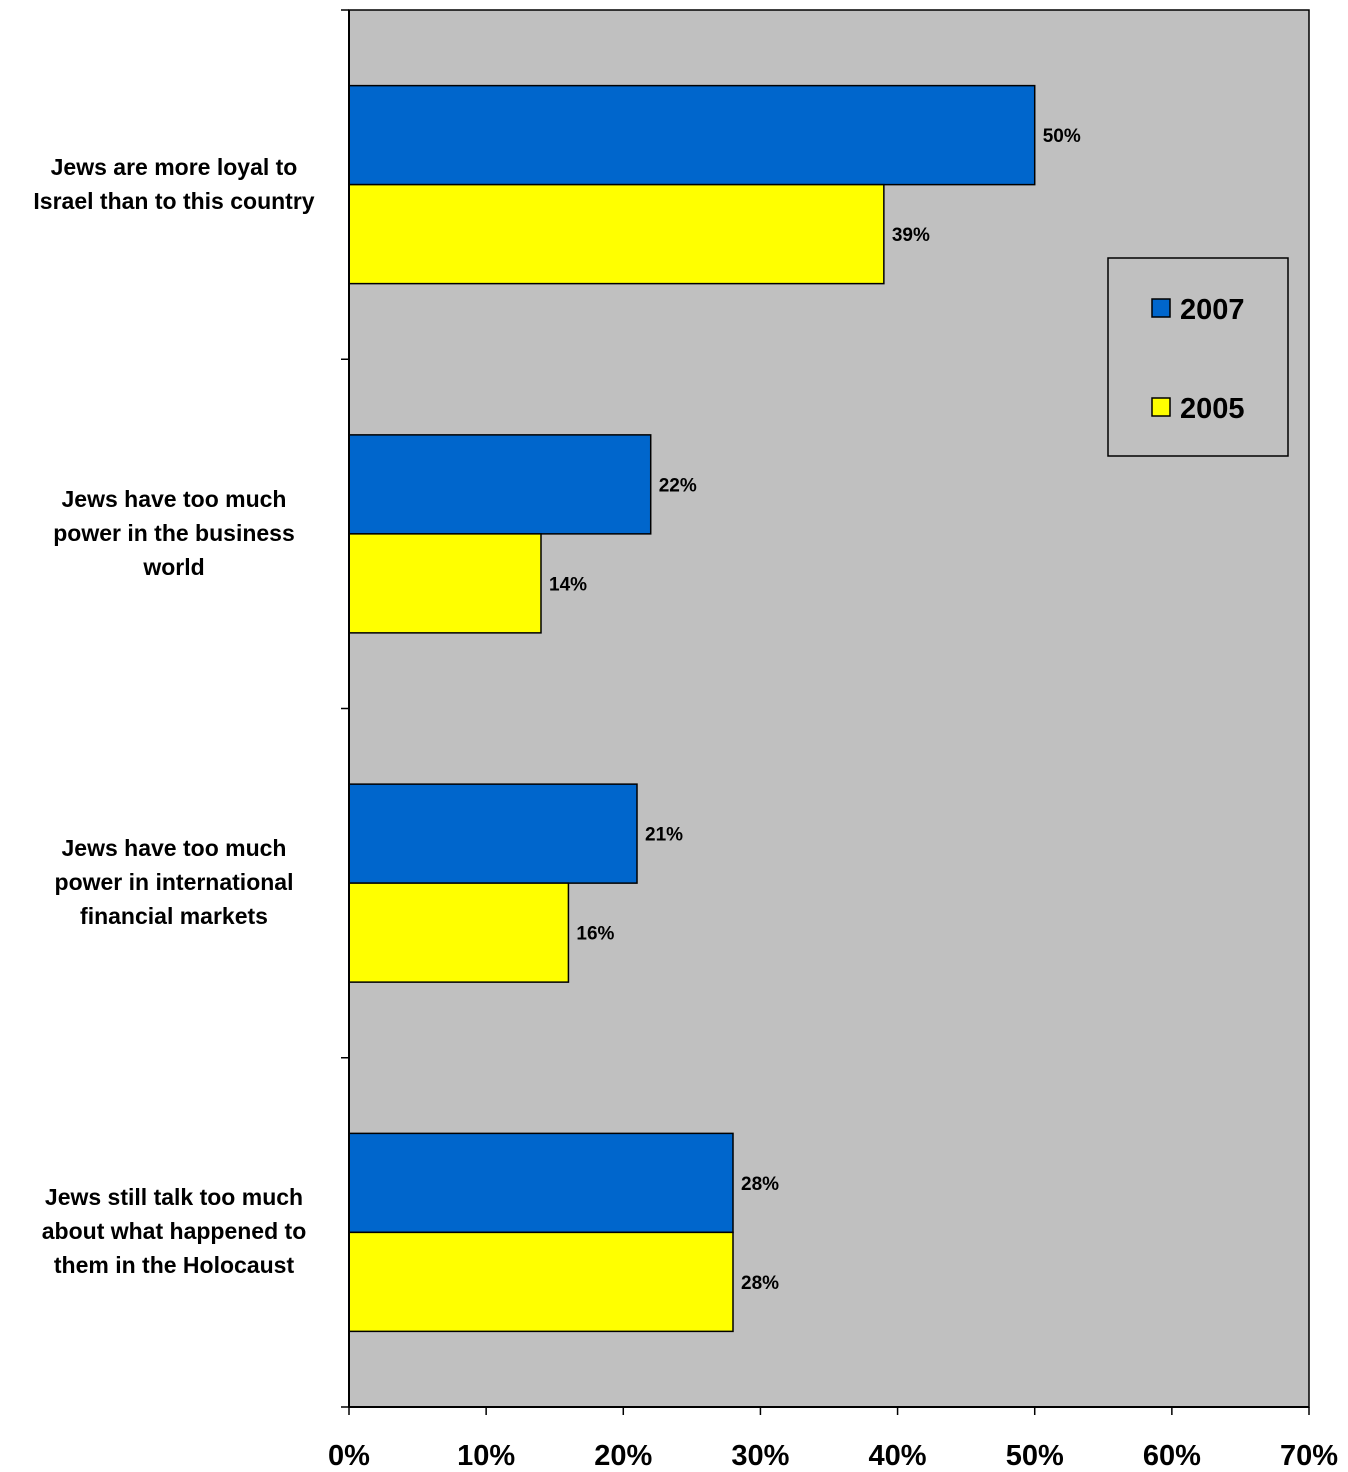 Image resolution: width=1348 pixels, height=1472 pixels. I want to click on category-label-line: Israel than to this country, so click(174, 200).